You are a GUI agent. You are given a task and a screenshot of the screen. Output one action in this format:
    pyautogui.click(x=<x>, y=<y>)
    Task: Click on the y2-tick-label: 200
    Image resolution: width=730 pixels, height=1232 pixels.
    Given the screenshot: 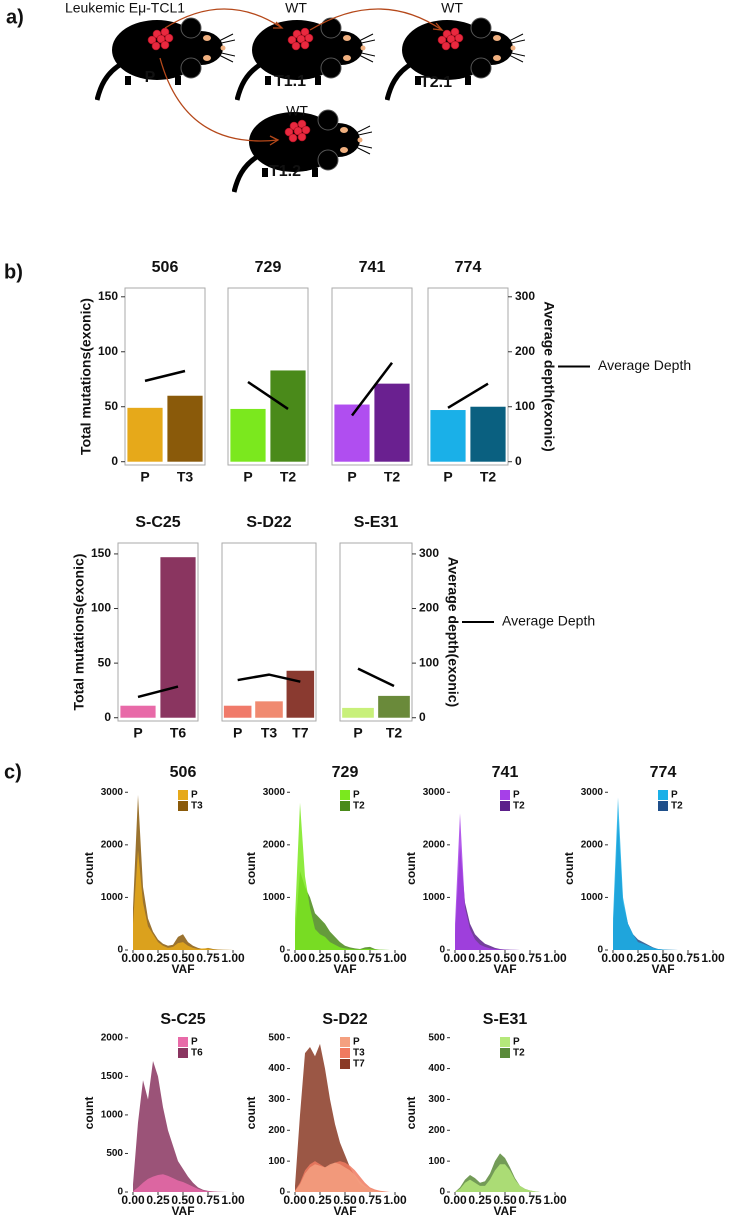 What is the action you would take?
    pyautogui.click(x=525, y=351)
    